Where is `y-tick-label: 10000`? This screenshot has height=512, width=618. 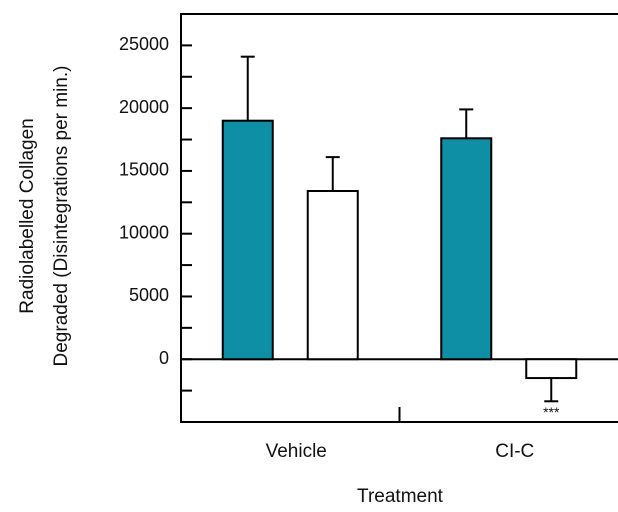 y-tick-label: 10000 is located at coordinates (144, 232).